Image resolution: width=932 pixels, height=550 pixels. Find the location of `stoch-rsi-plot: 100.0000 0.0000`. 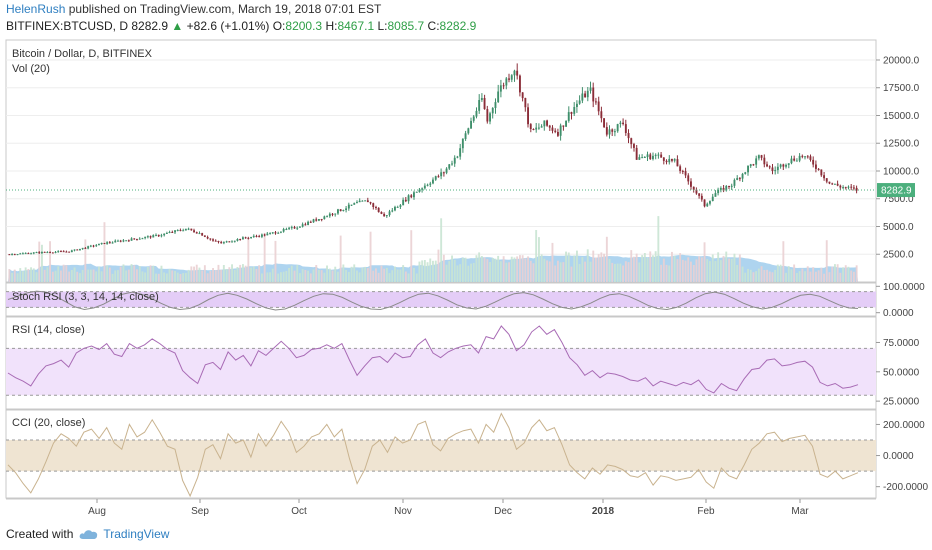

stoch-rsi-plot: 100.0000 0.0000 is located at coordinates (465, 300).